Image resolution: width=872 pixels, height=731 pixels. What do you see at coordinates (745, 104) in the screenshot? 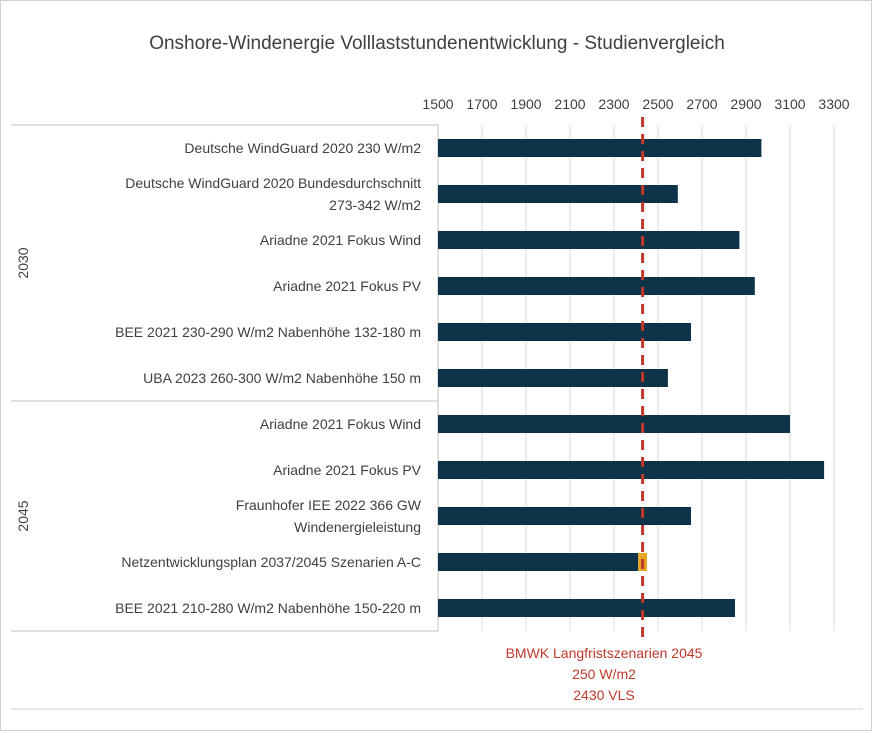
I see `x-tick-label: 2900` at bounding box center [745, 104].